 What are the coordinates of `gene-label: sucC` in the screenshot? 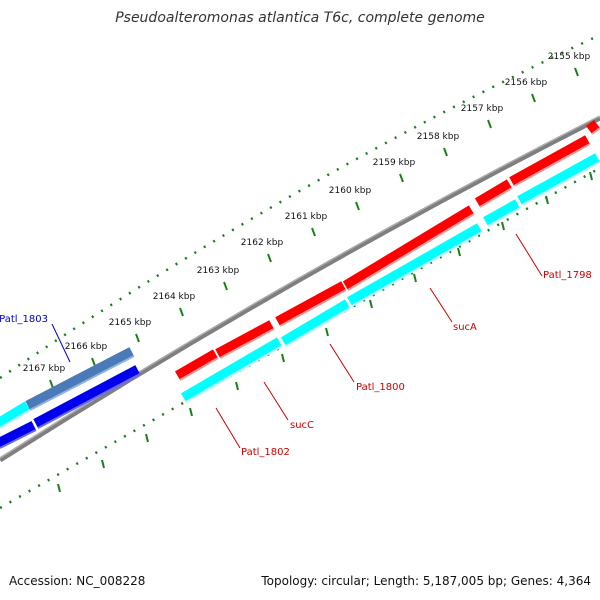 It's located at (302, 425).